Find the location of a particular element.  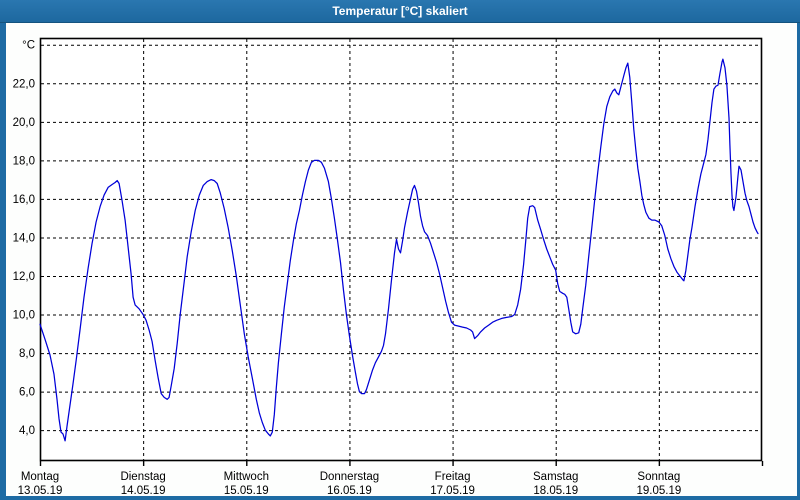

x-tick-date-label: 14.05.19 is located at coordinates (143, 491).